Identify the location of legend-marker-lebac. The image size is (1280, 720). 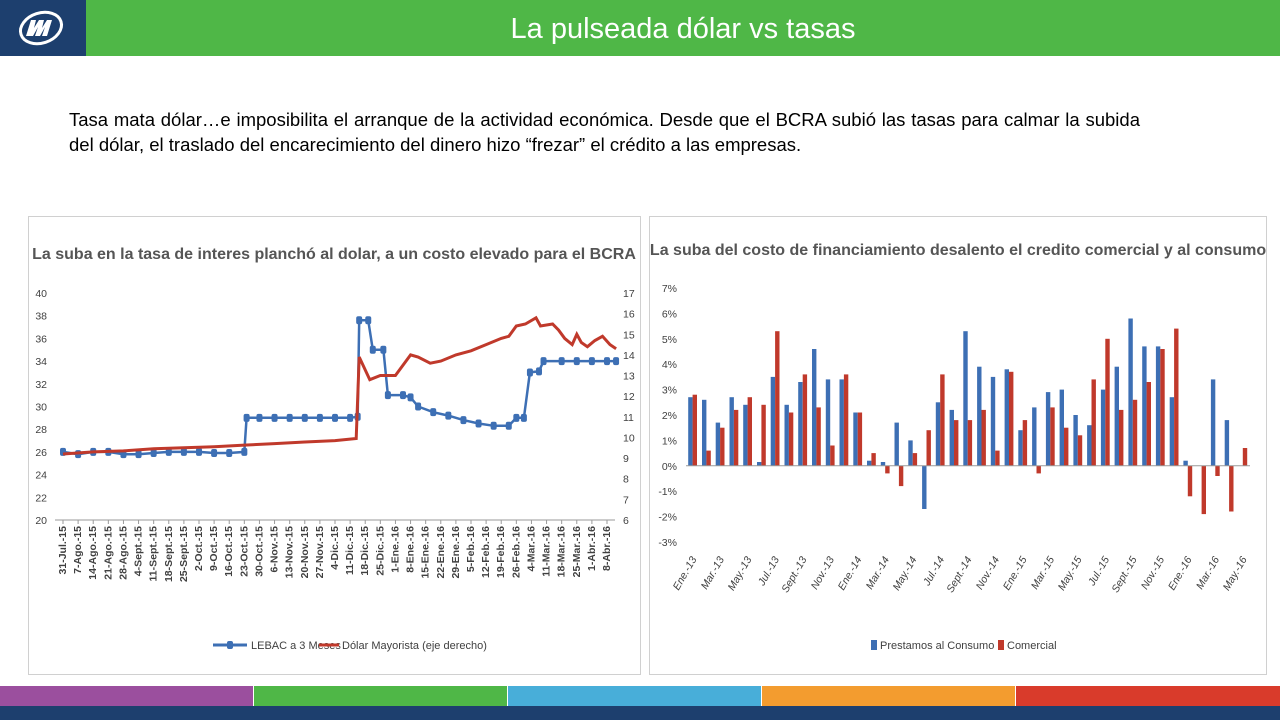
(230, 645).